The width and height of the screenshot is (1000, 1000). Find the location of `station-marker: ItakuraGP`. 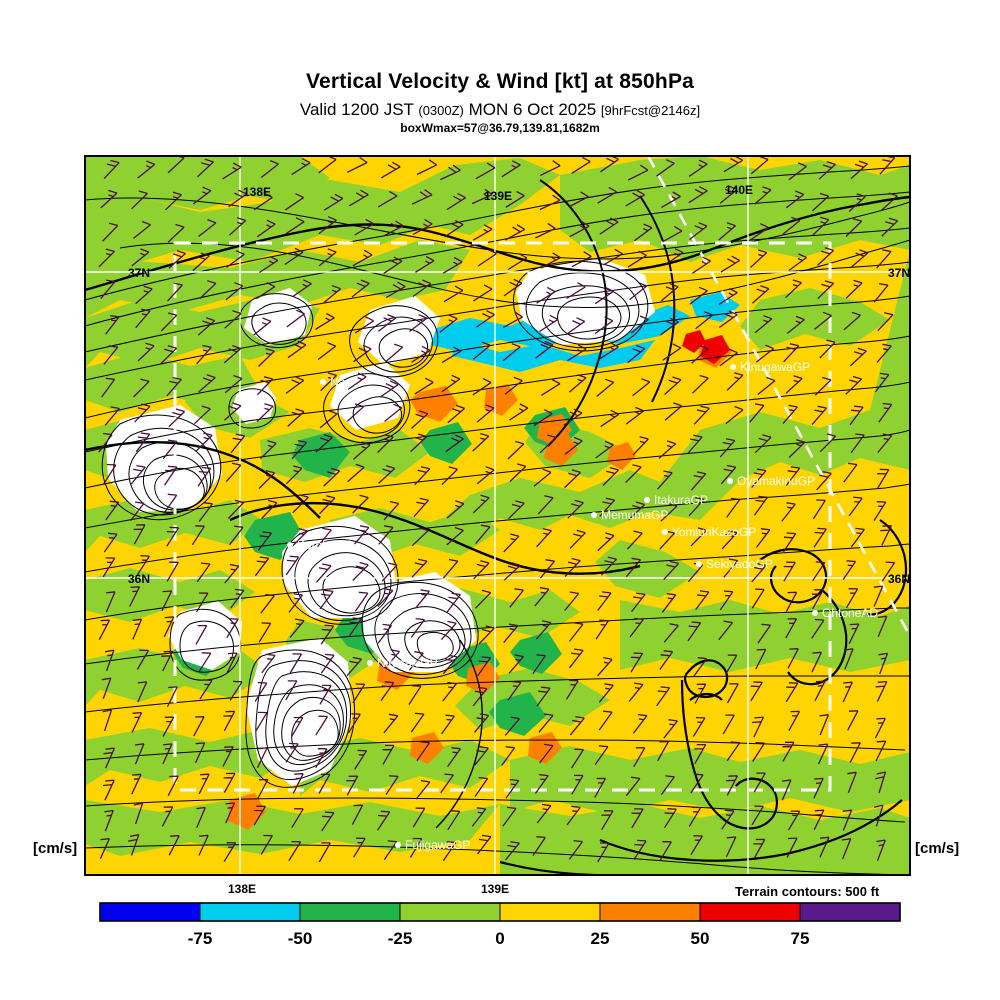

station-marker: ItakuraGP is located at coordinates (676, 500).